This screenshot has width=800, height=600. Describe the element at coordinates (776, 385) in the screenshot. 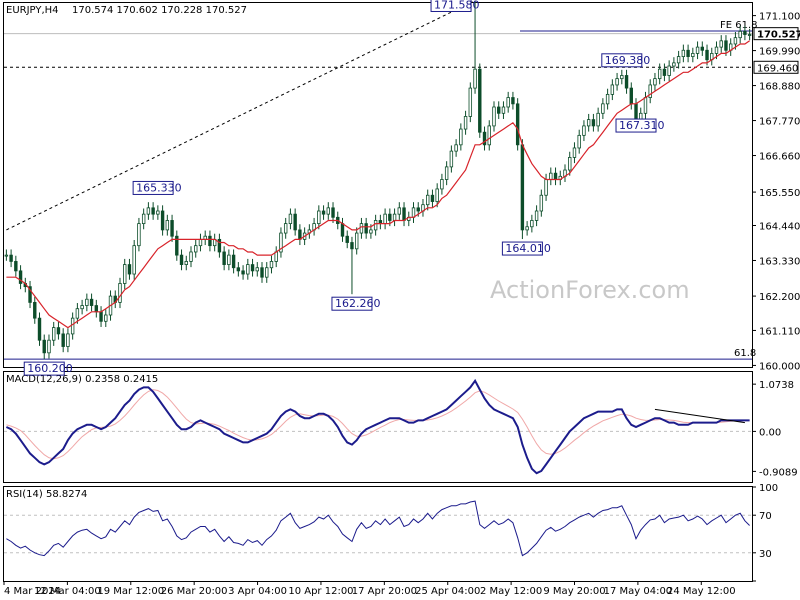

I see `macd-y-tick-label: 1.0738` at that location.